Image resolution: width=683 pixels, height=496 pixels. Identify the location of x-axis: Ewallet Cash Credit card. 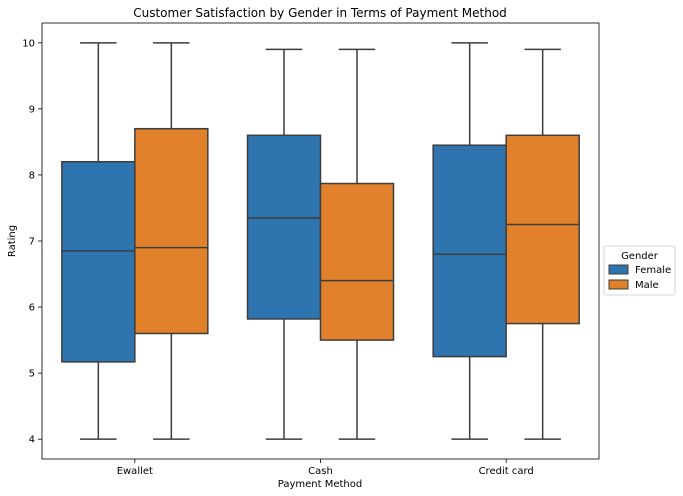
(325, 468).